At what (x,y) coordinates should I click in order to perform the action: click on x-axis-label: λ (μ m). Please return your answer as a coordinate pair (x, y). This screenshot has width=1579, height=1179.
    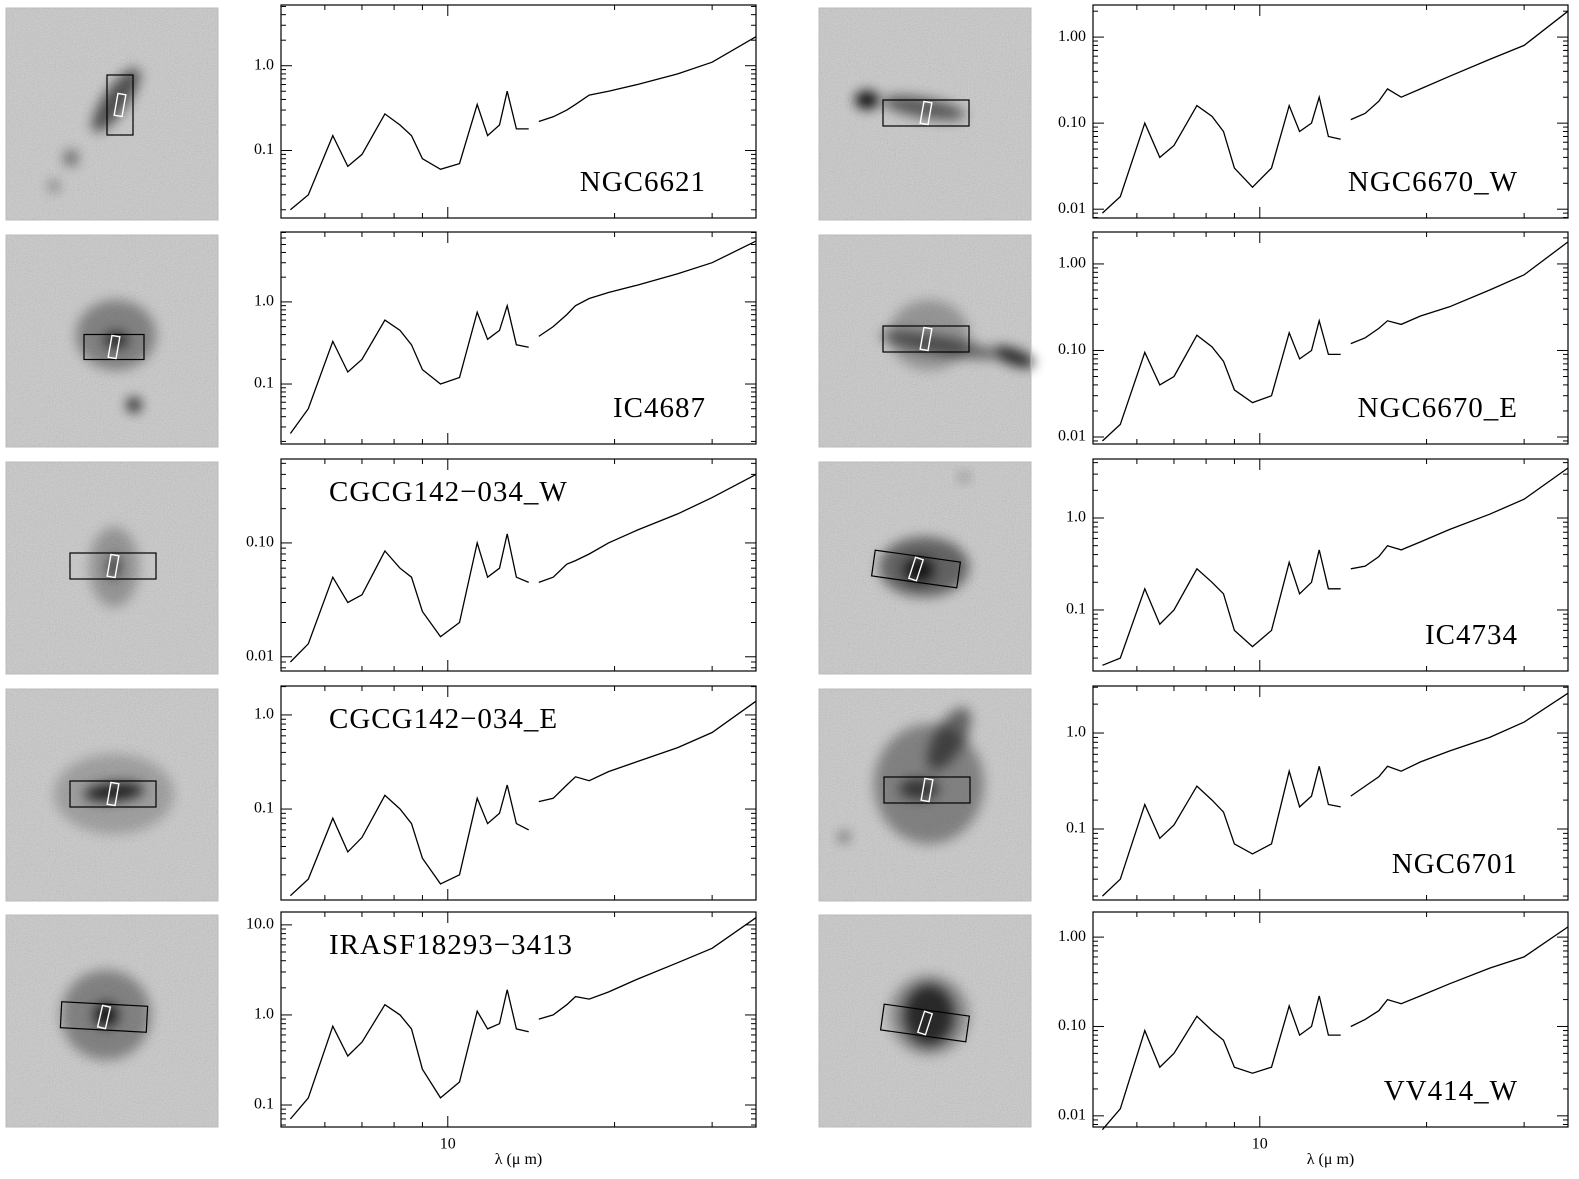
    Looking at the image, I should click on (518, 1159).